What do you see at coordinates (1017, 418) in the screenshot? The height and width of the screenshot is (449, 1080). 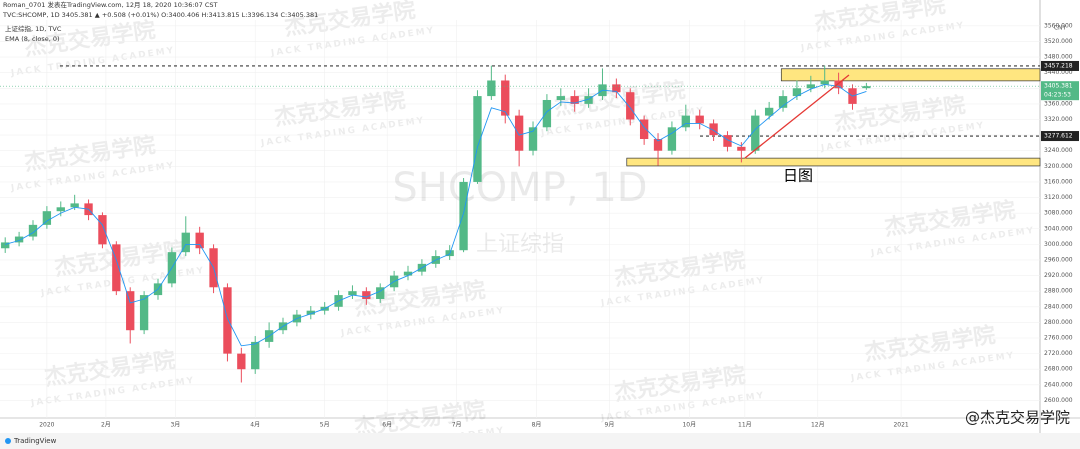 I see `credit: @杰克交易学院` at bounding box center [1017, 418].